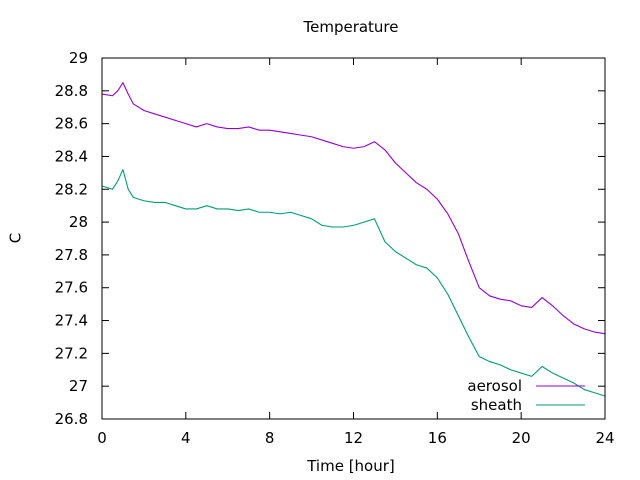 This screenshot has width=640, height=480. I want to click on x-tick-label: 0, so click(102, 438).